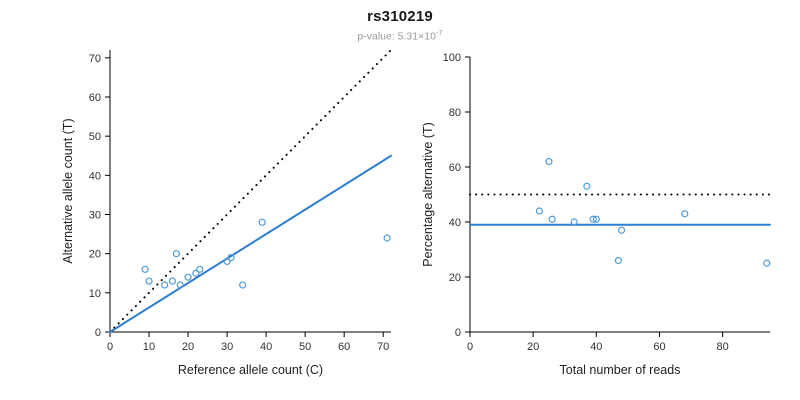 This screenshot has width=800, height=400. Describe the element at coordinates (428, 194) in the screenshot. I see `y-axis-title: Percentage alternative (T)` at that location.